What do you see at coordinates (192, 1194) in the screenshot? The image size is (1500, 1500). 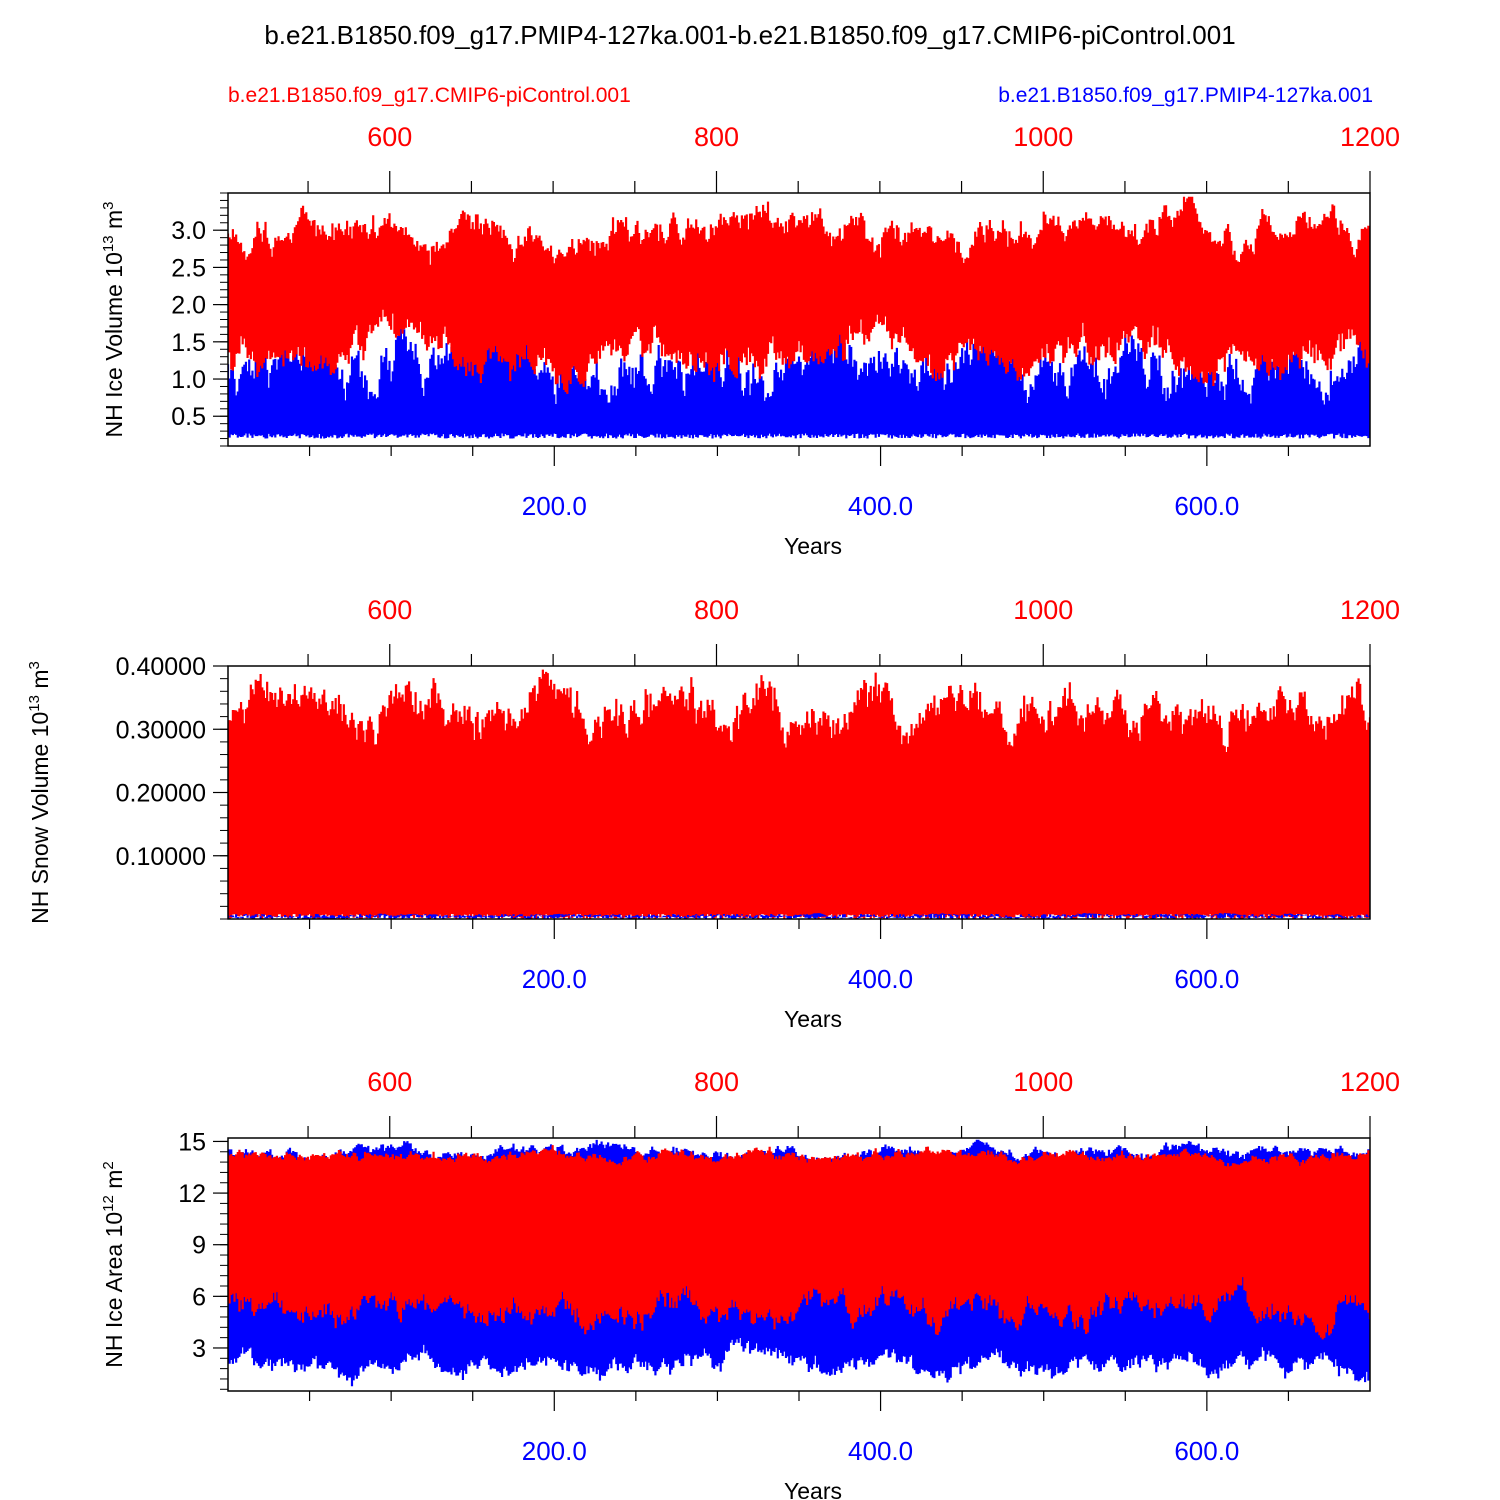 I see `y-tick-label: 12` at bounding box center [192, 1194].